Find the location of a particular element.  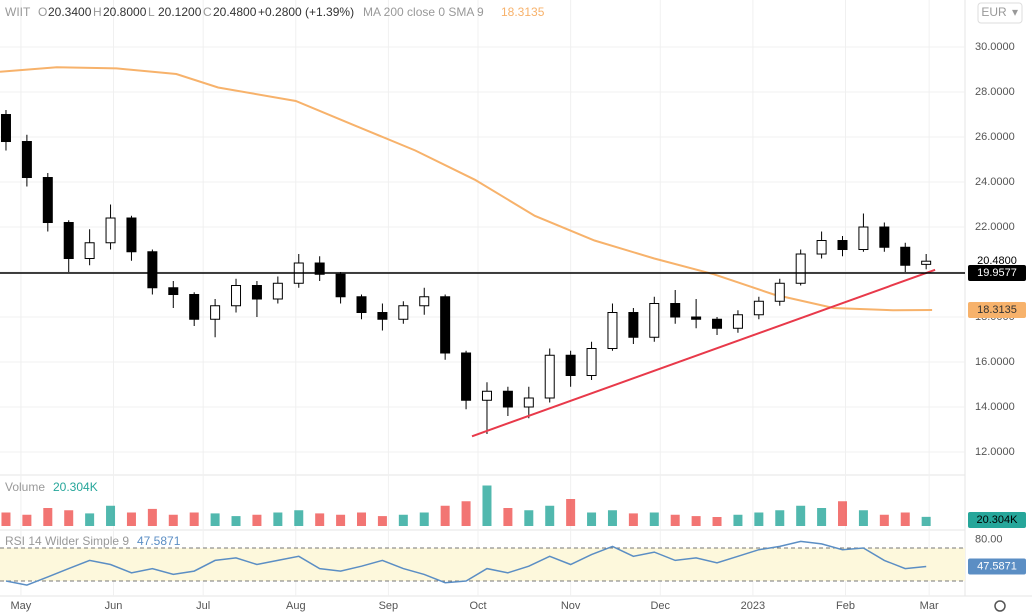

rsi-last-label: 47.5871 is located at coordinates (997, 566).